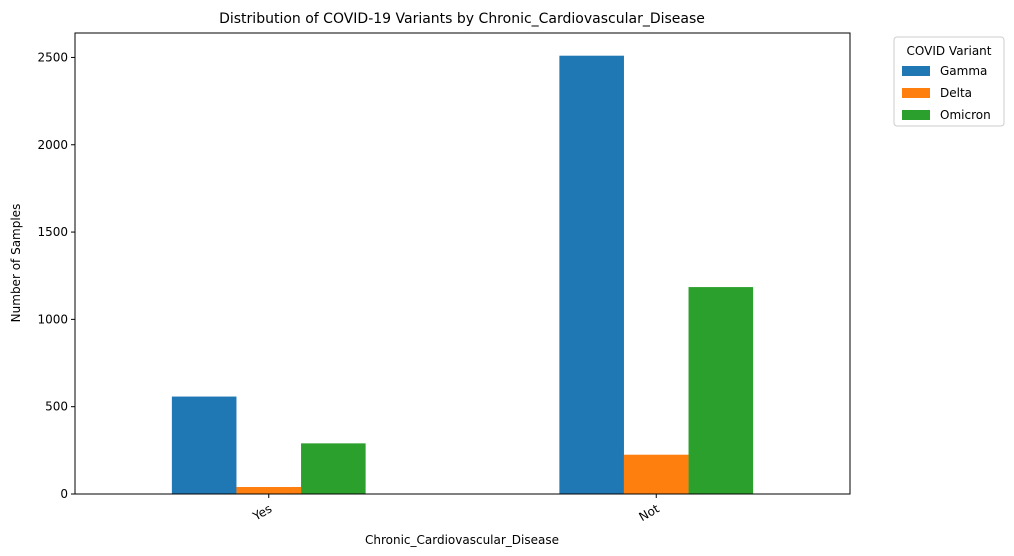 Image resolution: width=1014 pixels, height=556 pixels. I want to click on legend-label-delta: Delta, so click(956, 93).